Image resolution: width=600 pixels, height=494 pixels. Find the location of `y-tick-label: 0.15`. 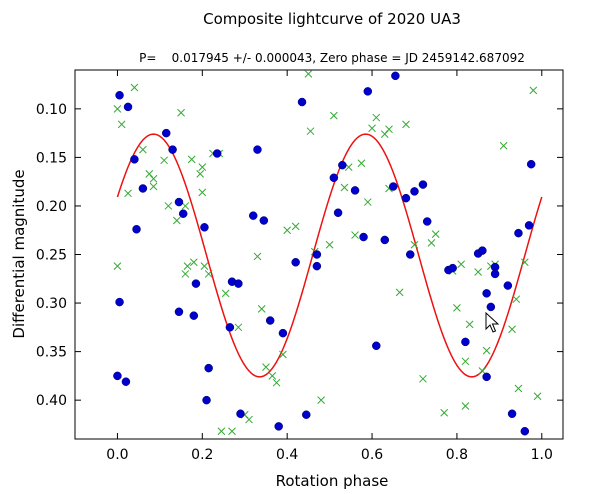

y-tick-label: 0.15 is located at coordinates (51, 158).